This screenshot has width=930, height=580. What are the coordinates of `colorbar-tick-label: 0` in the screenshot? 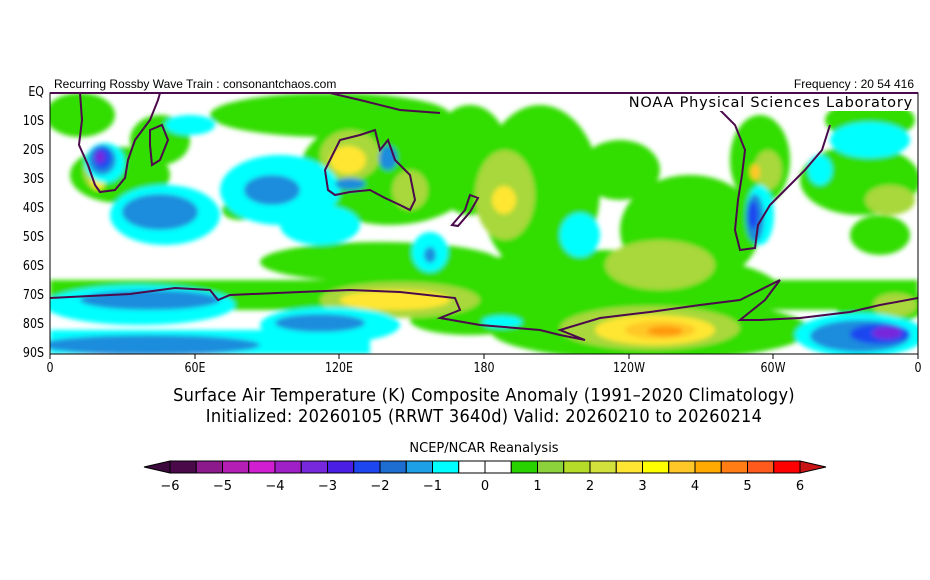 It's located at (485, 486).